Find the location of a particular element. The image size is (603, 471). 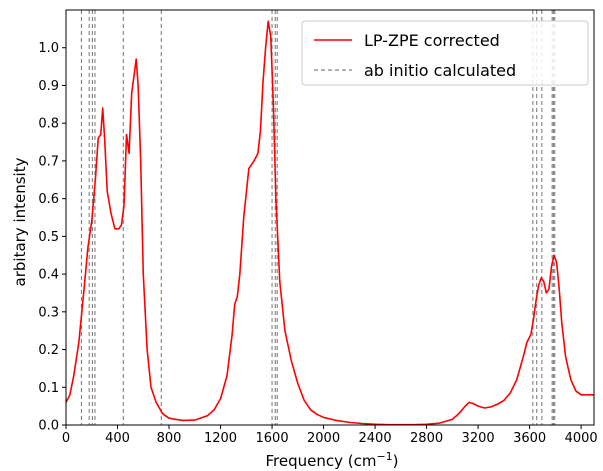

x-tick-label: 2000 is located at coordinates (323, 438).